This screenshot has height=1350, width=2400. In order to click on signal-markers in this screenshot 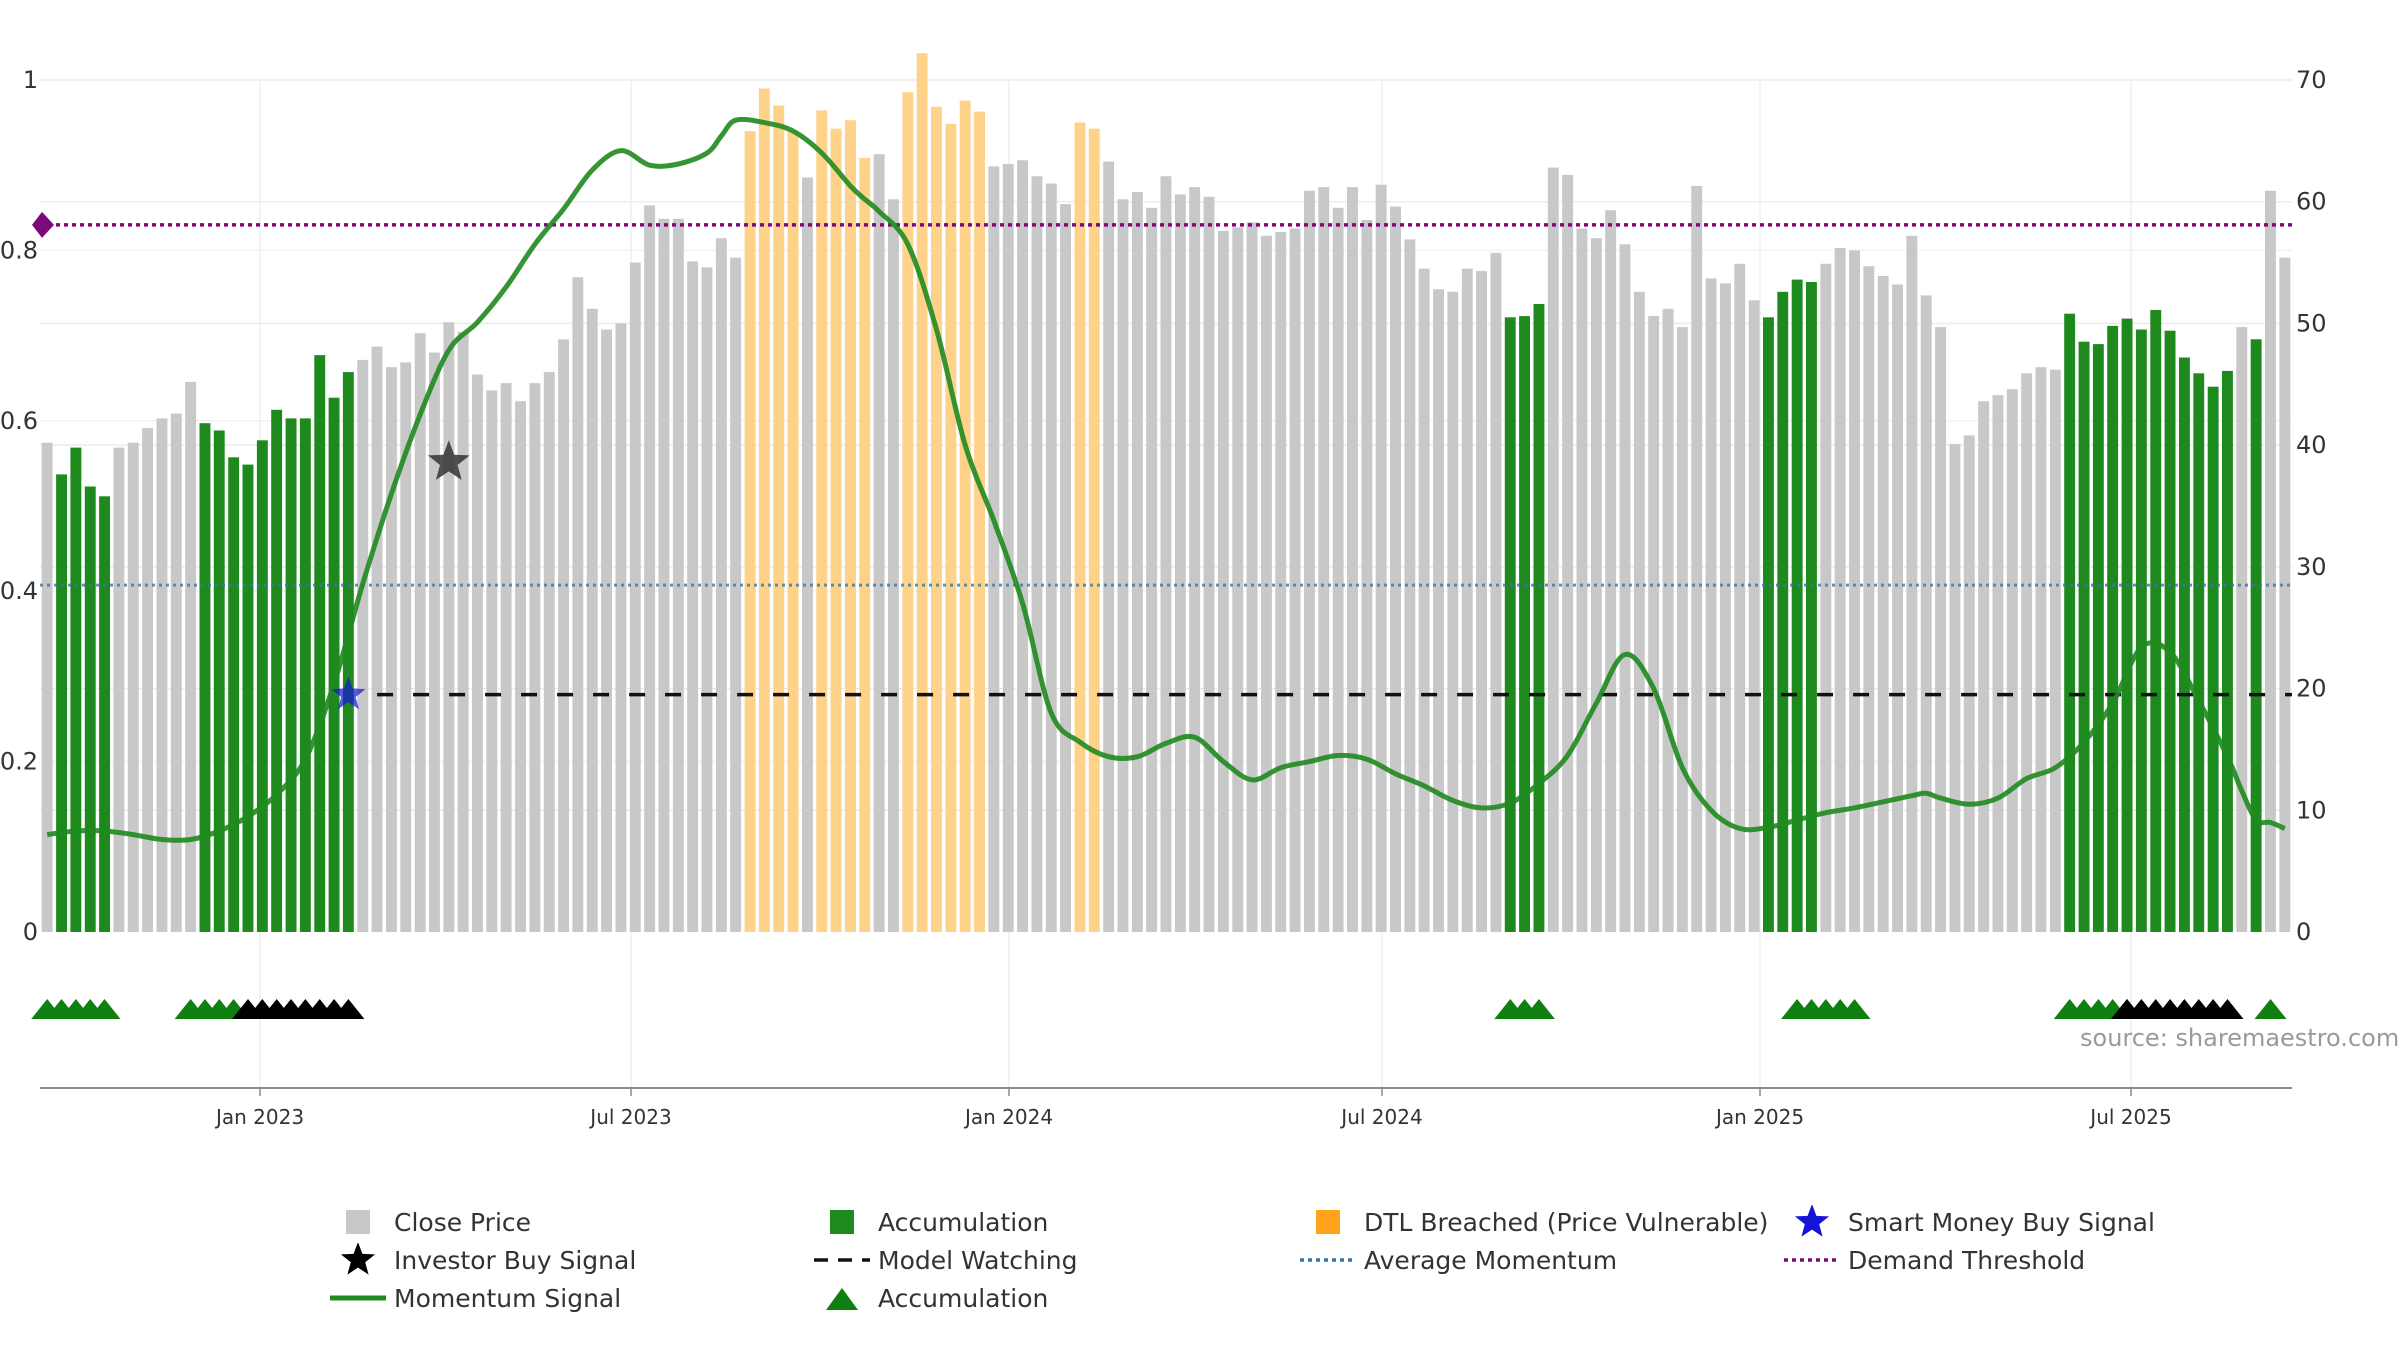, I will do `click(400, 575)`.